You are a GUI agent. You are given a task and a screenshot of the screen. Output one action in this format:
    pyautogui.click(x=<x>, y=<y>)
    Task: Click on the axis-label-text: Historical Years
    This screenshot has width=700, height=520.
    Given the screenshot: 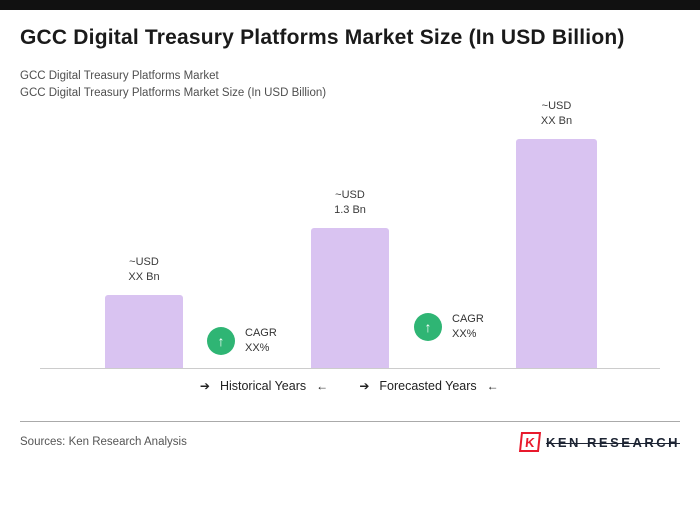 What is the action you would take?
    pyautogui.click(x=263, y=386)
    